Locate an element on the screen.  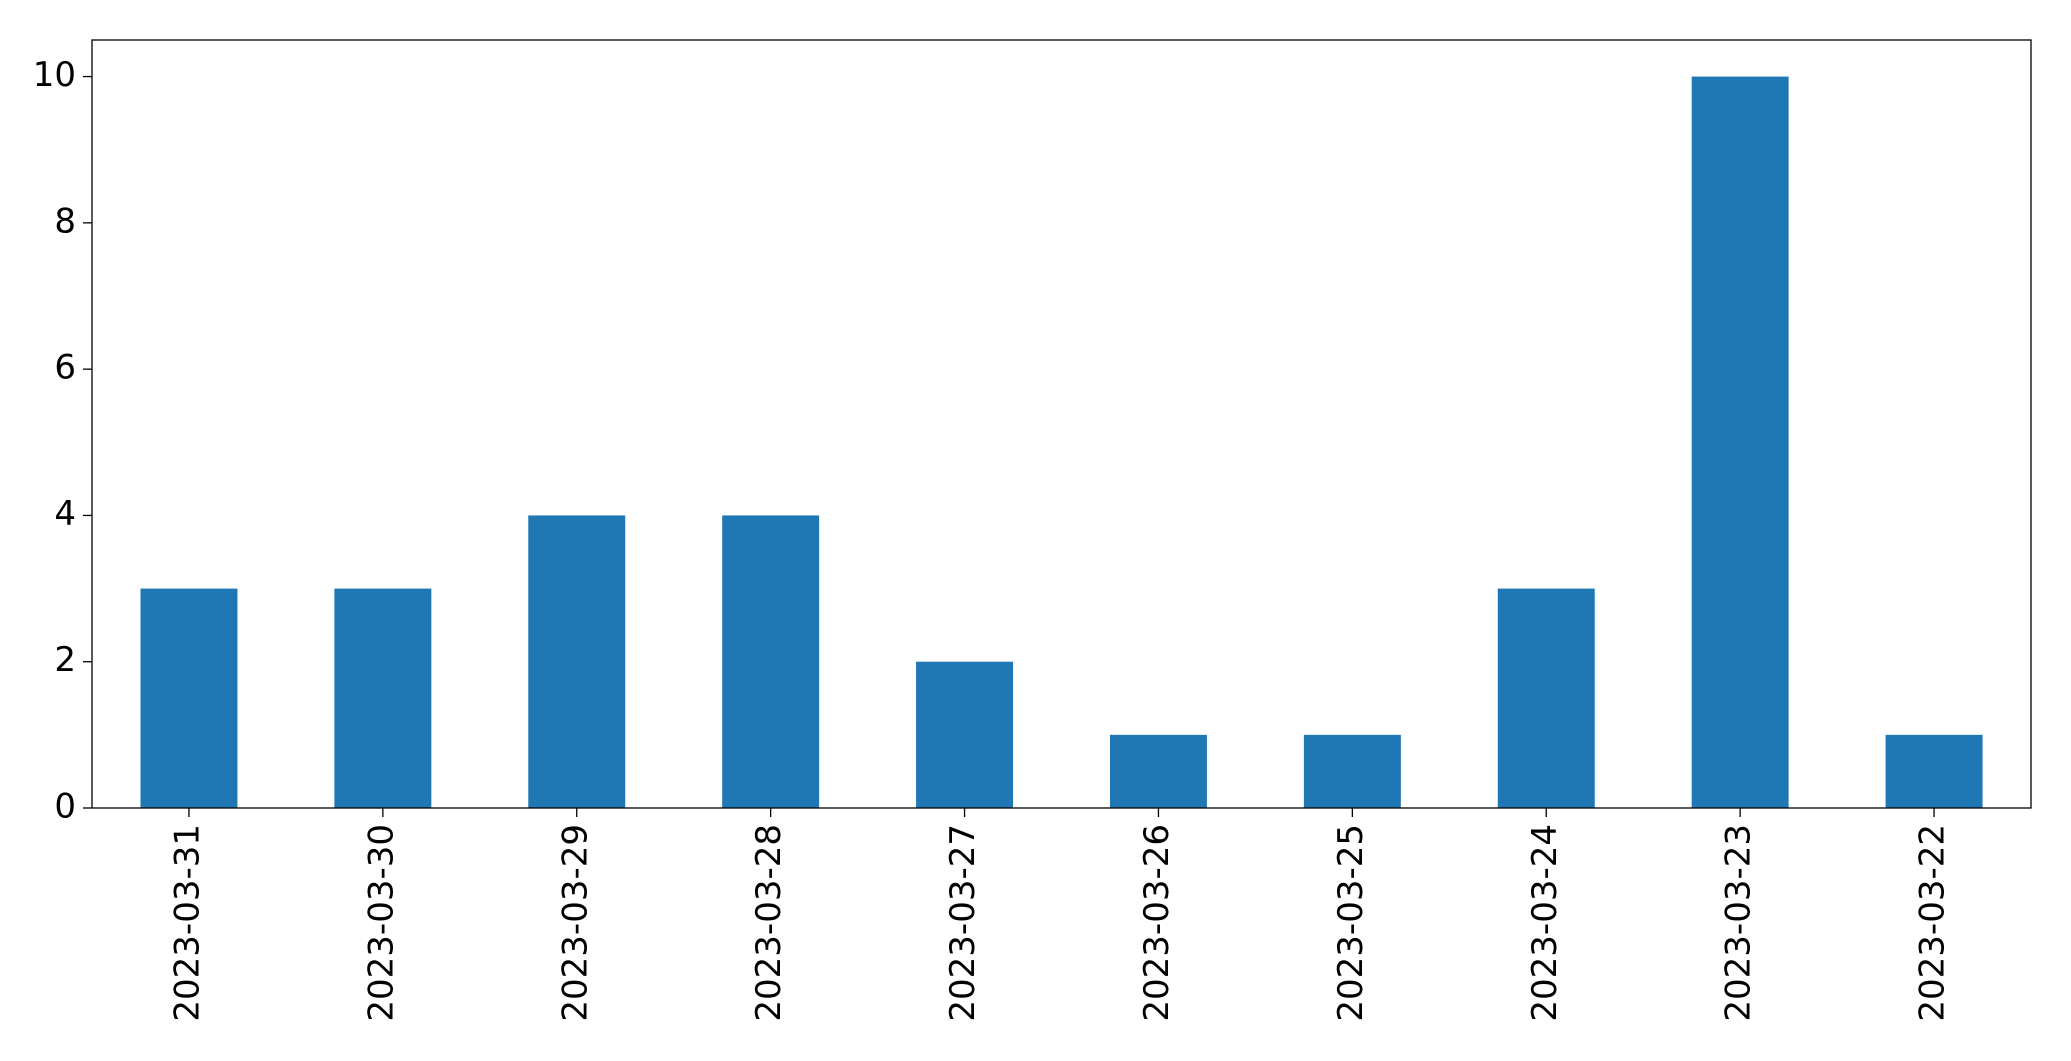
y-tick-label: 2 is located at coordinates (65, 660).